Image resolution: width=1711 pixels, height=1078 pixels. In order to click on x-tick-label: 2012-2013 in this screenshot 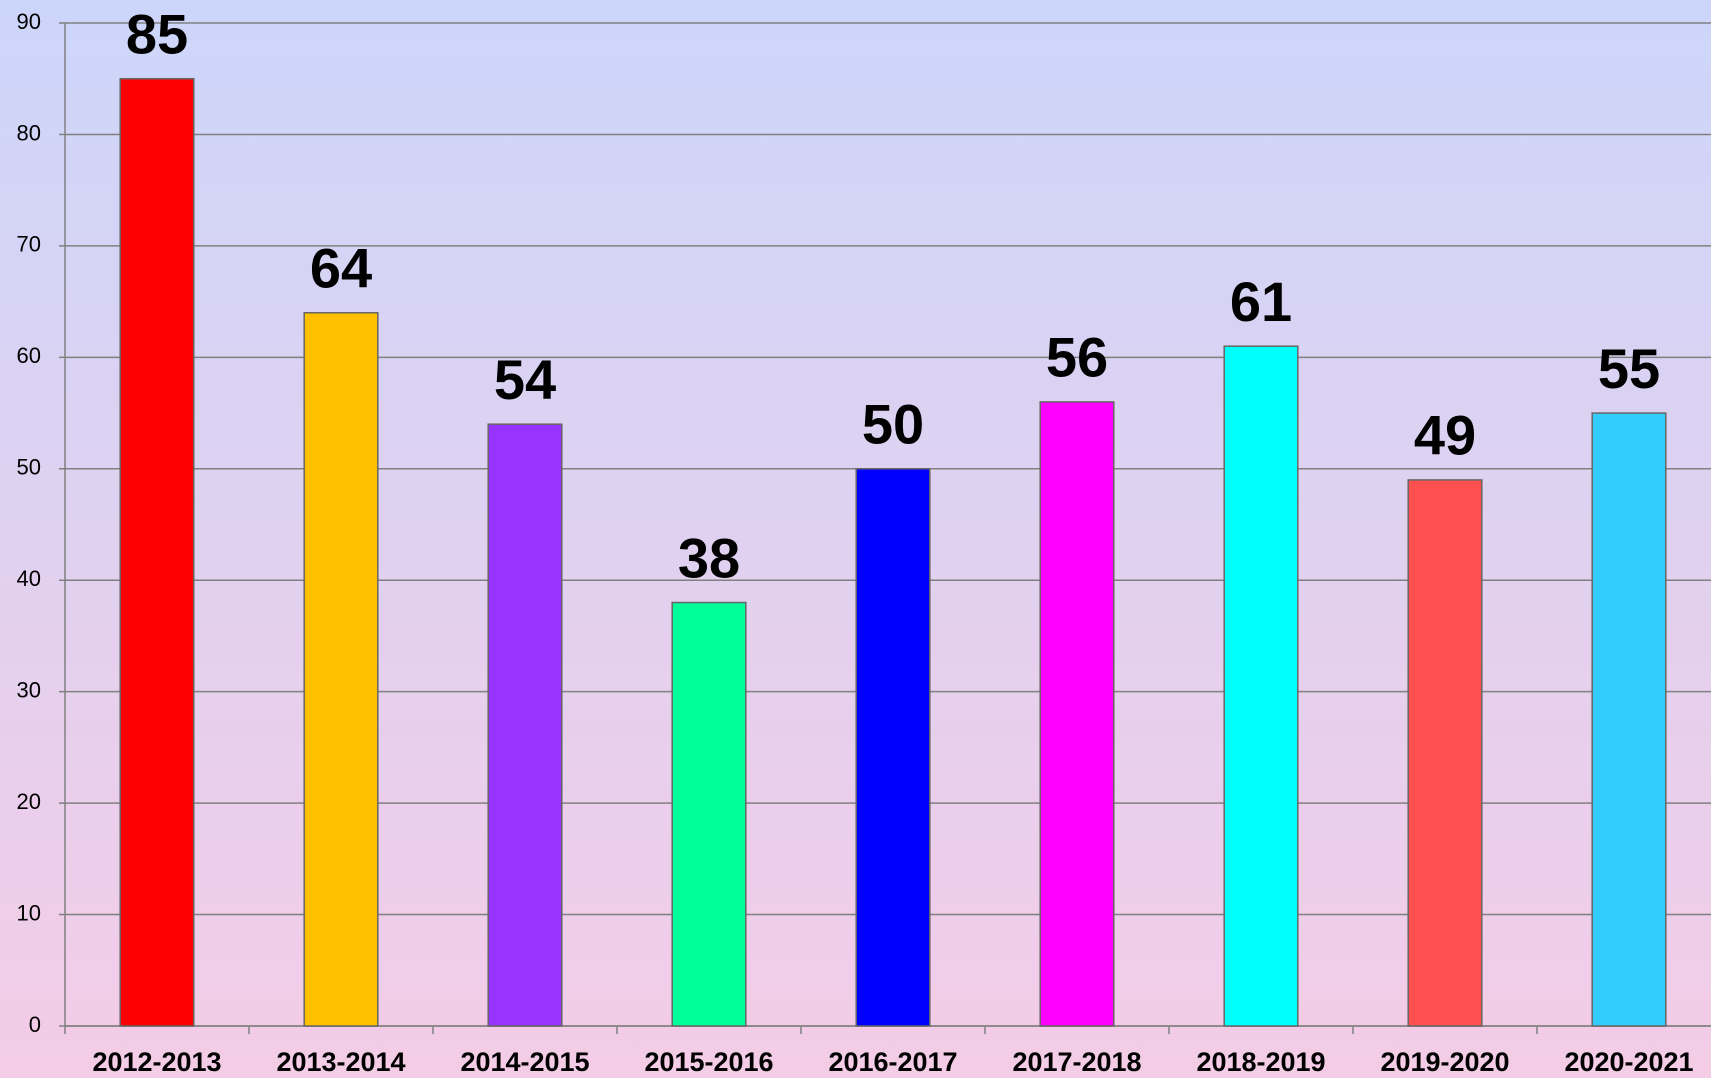, I will do `click(156, 1062)`.